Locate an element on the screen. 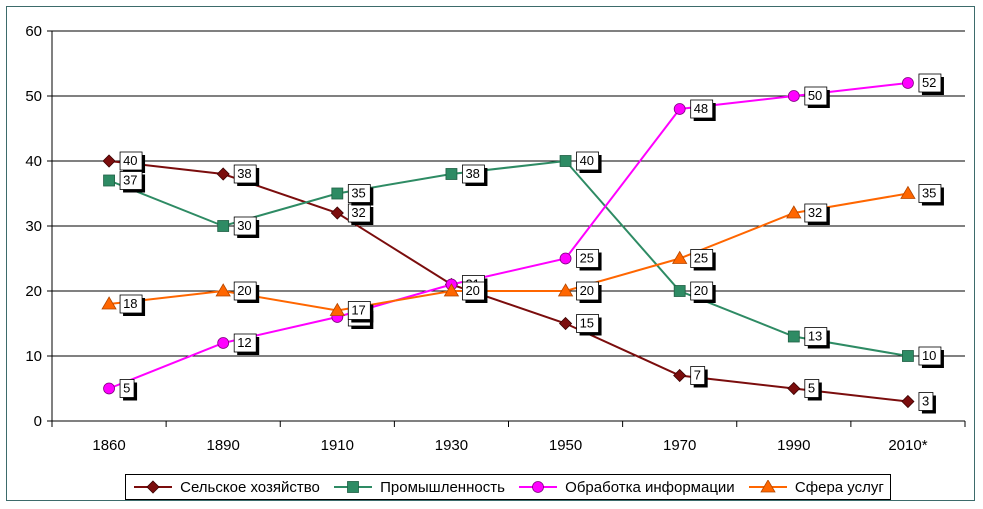 This screenshot has width=983, height=509. x-tick-label: 1910 is located at coordinates (337, 445).